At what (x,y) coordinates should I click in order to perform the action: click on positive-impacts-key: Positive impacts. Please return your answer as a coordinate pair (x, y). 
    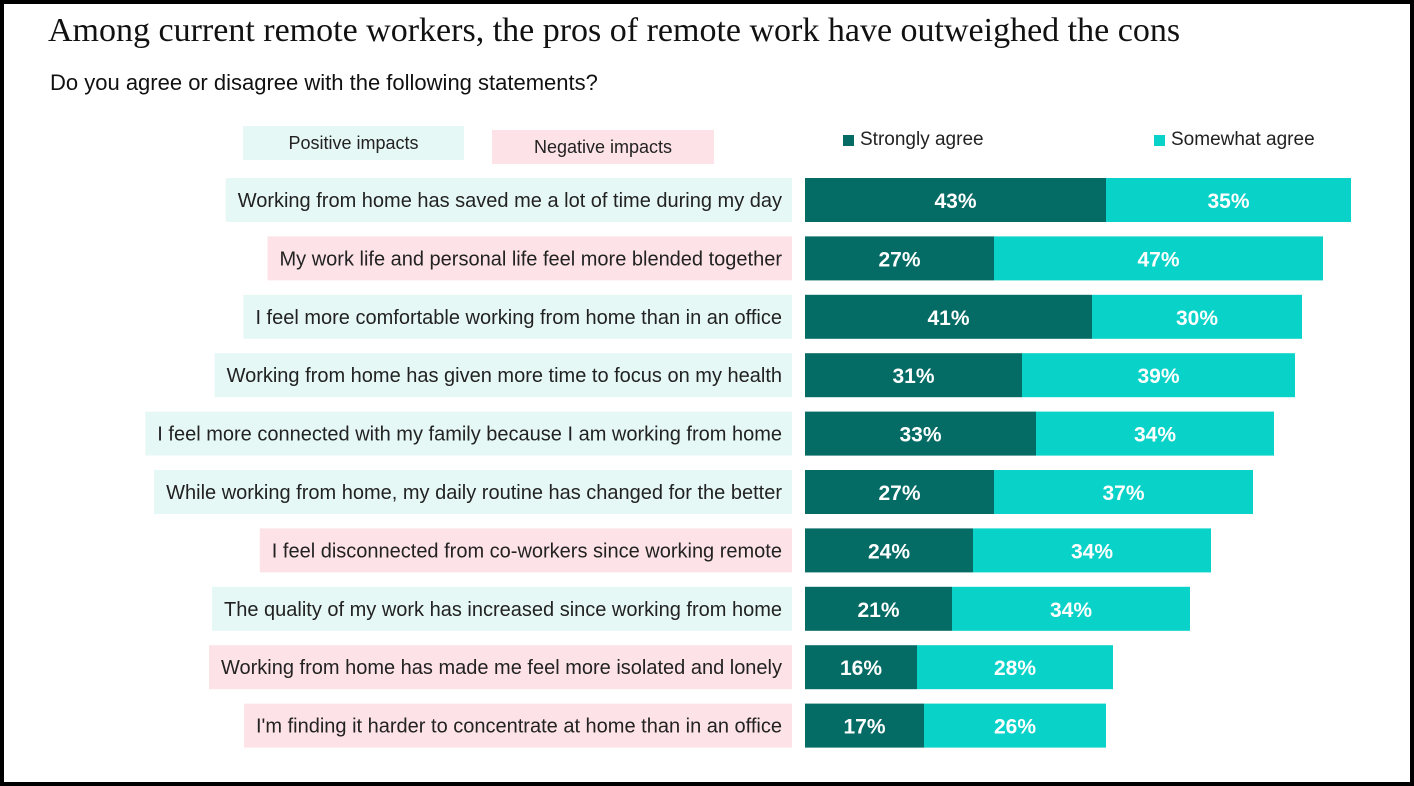
    Looking at the image, I should click on (353, 143).